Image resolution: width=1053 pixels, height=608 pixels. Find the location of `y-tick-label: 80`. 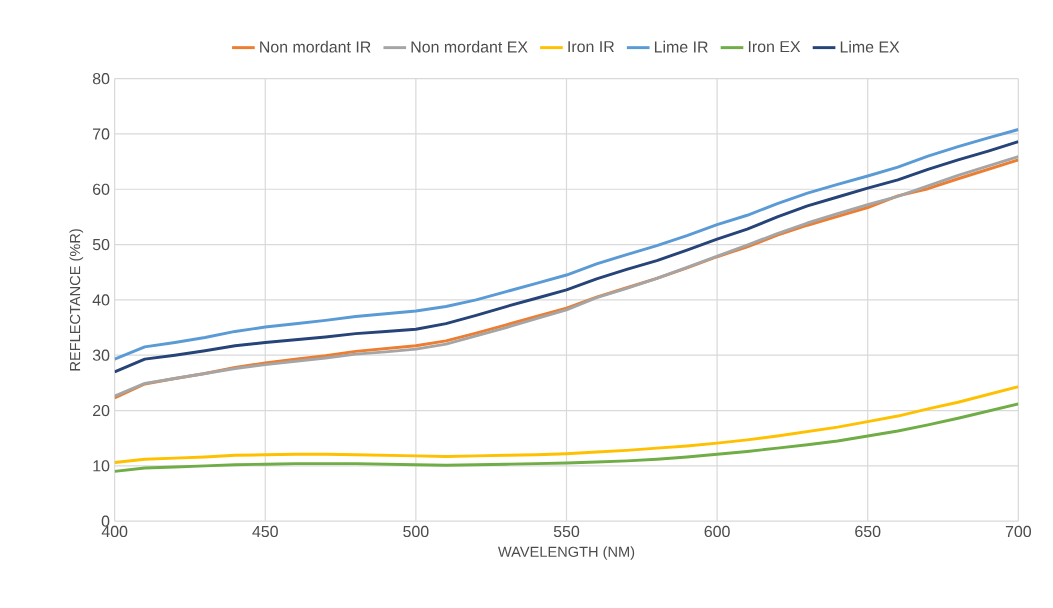

y-tick-label: 80 is located at coordinates (101, 79).